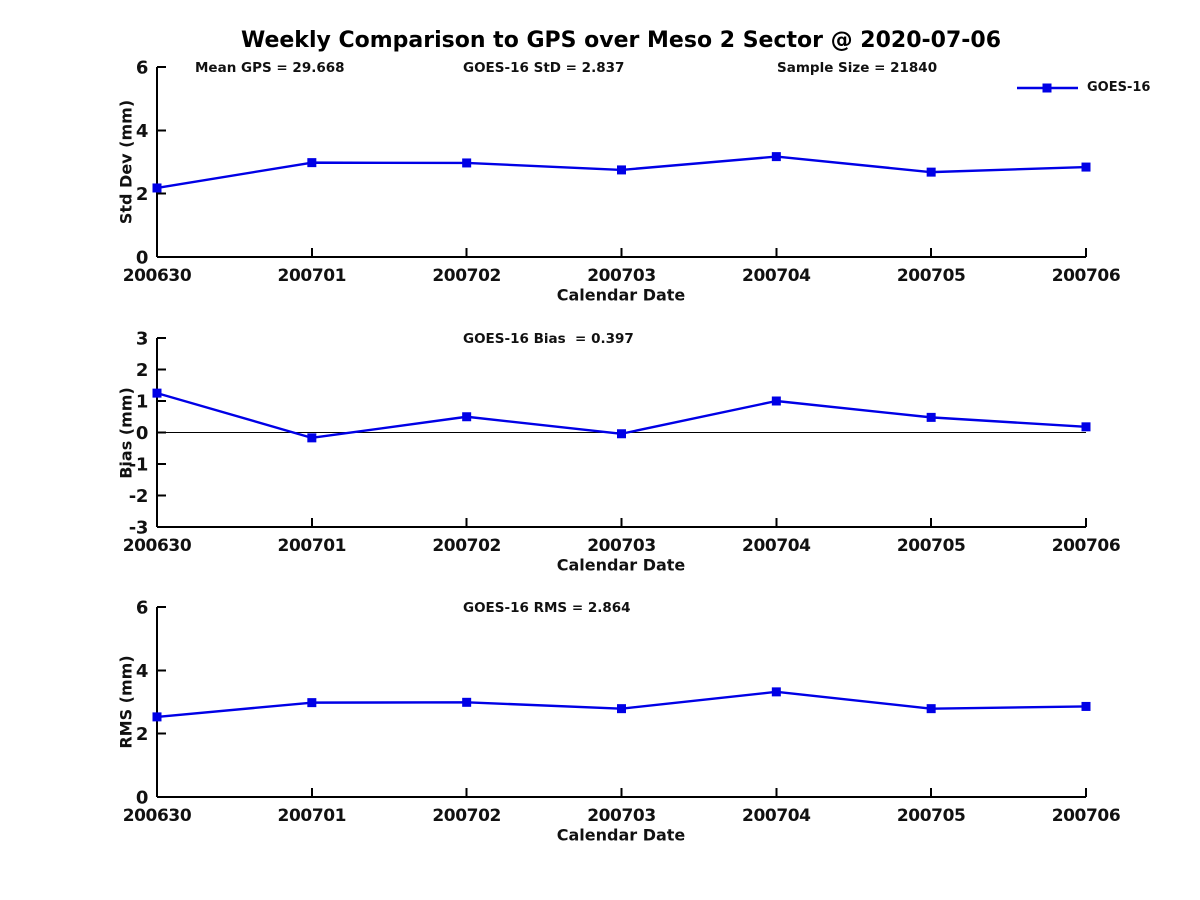 The image size is (1200, 900). What do you see at coordinates (547, 608) in the screenshot?
I see `goes16-rms-annotation: GOES-16 RMS = 2.864` at bounding box center [547, 608].